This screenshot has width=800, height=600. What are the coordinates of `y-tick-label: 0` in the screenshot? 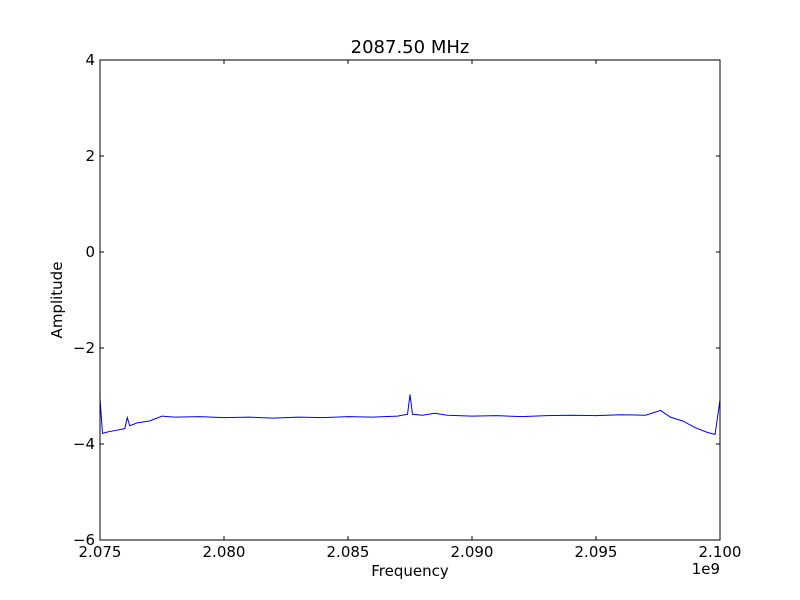 It's located at (90, 252).